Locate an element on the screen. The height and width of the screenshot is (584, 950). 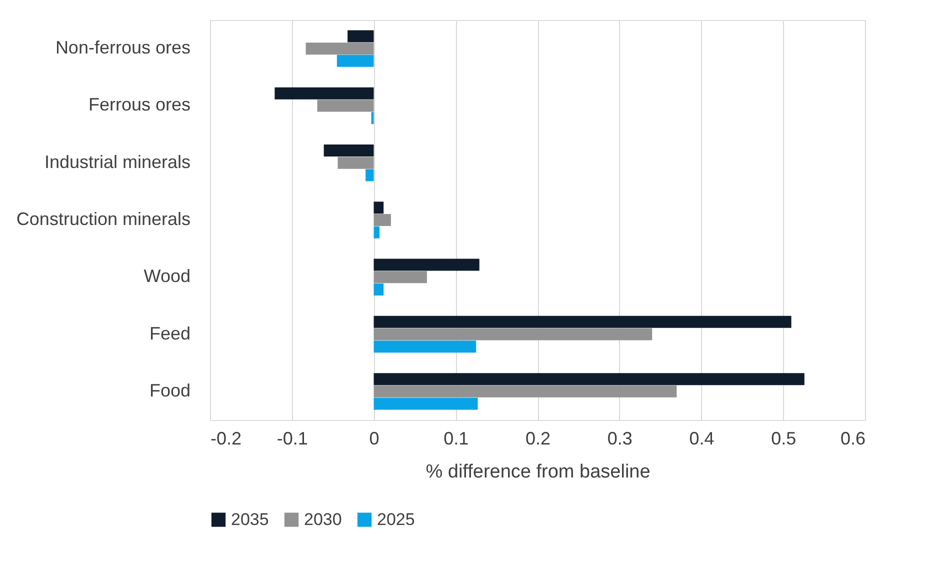
x-tick-label: 0.4 is located at coordinates (701, 438).